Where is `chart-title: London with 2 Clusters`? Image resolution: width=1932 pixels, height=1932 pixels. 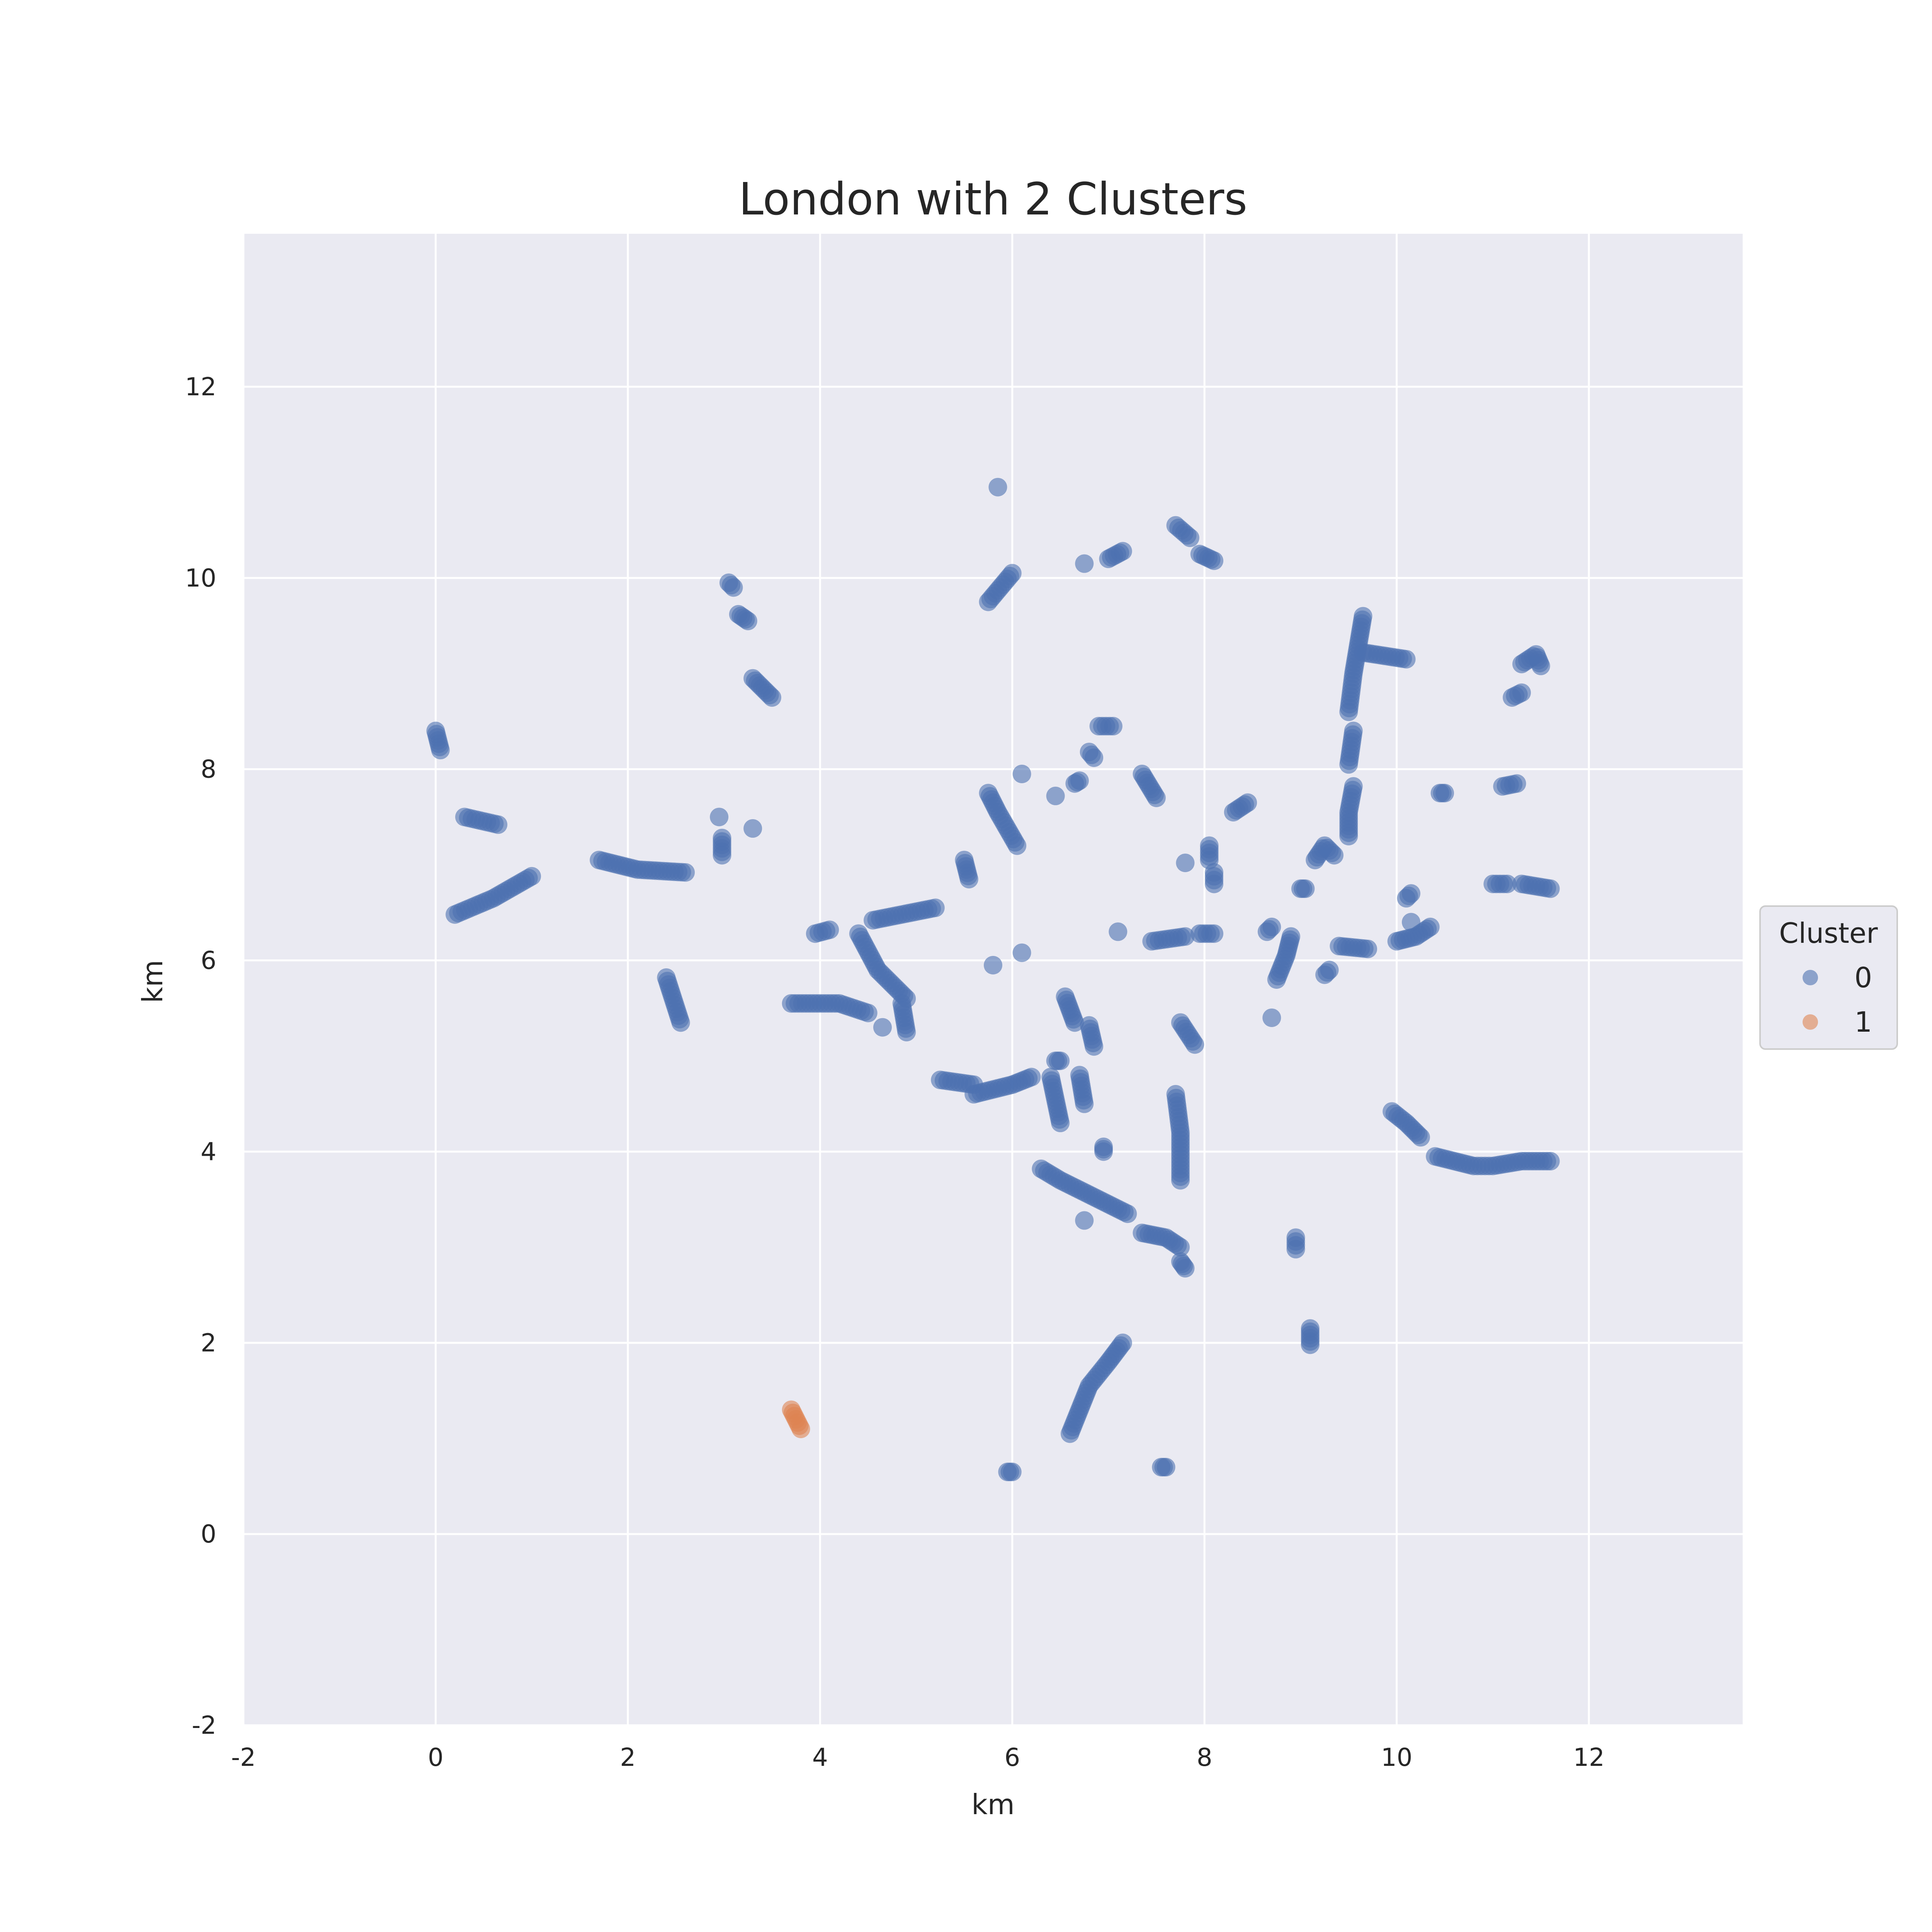
chart-title: London with 2 Clusters is located at coordinates (993, 199).